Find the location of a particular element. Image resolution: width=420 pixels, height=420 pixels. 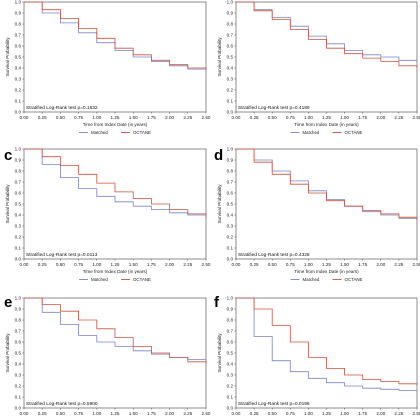

panel-letter: e is located at coordinates (8, 302).